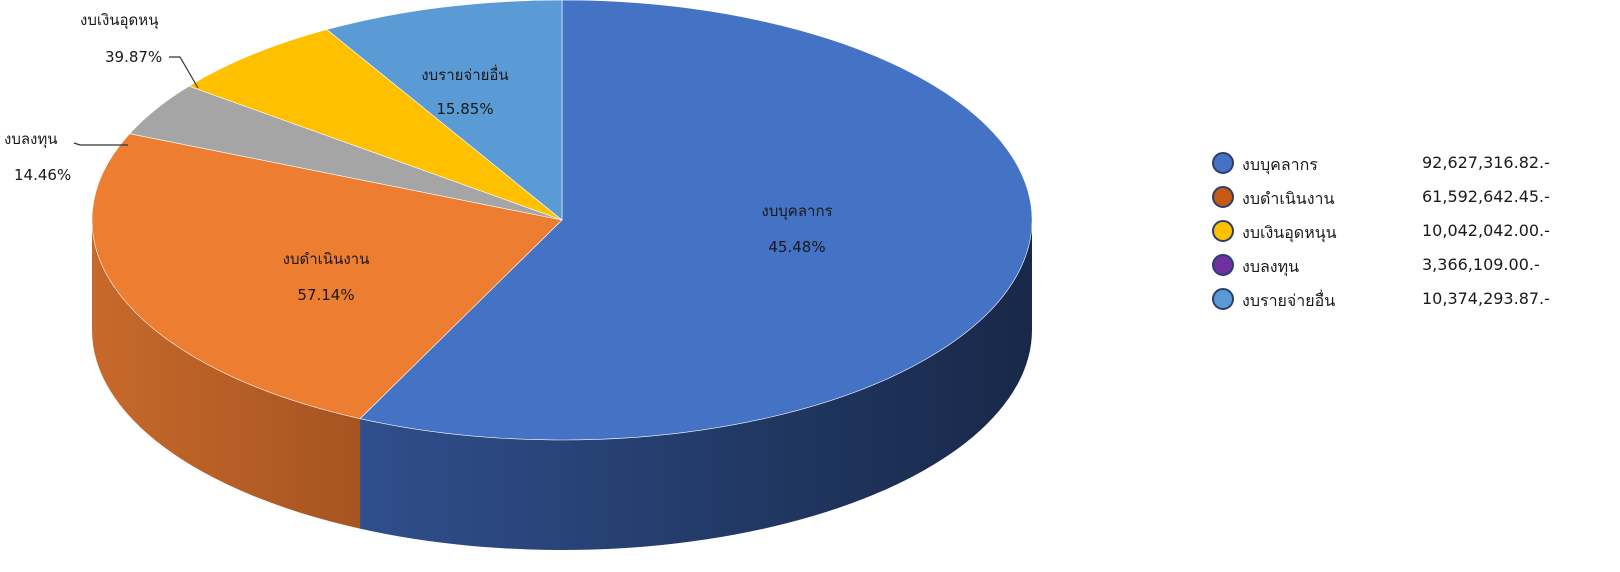 The width and height of the screenshot is (1620, 572). What do you see at coordinates (325, 295) in the screenshot?
I see `data-label-value: 57.14%` at bounding box center [325, 295].